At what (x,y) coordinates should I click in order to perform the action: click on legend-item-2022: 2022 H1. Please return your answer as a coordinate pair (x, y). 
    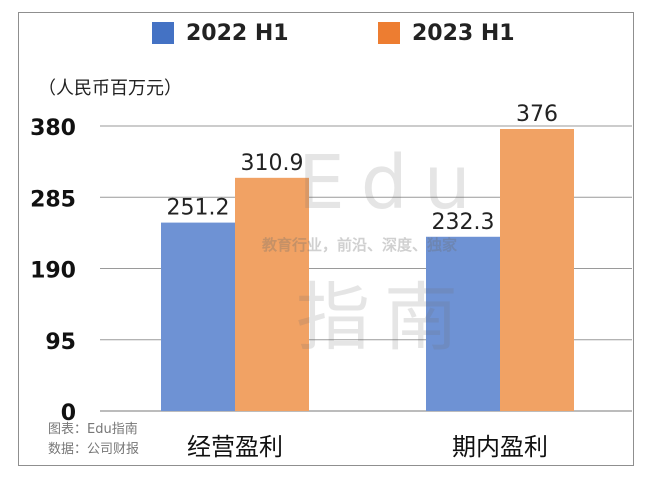
    Looking at the image, I should click on (220, 33).